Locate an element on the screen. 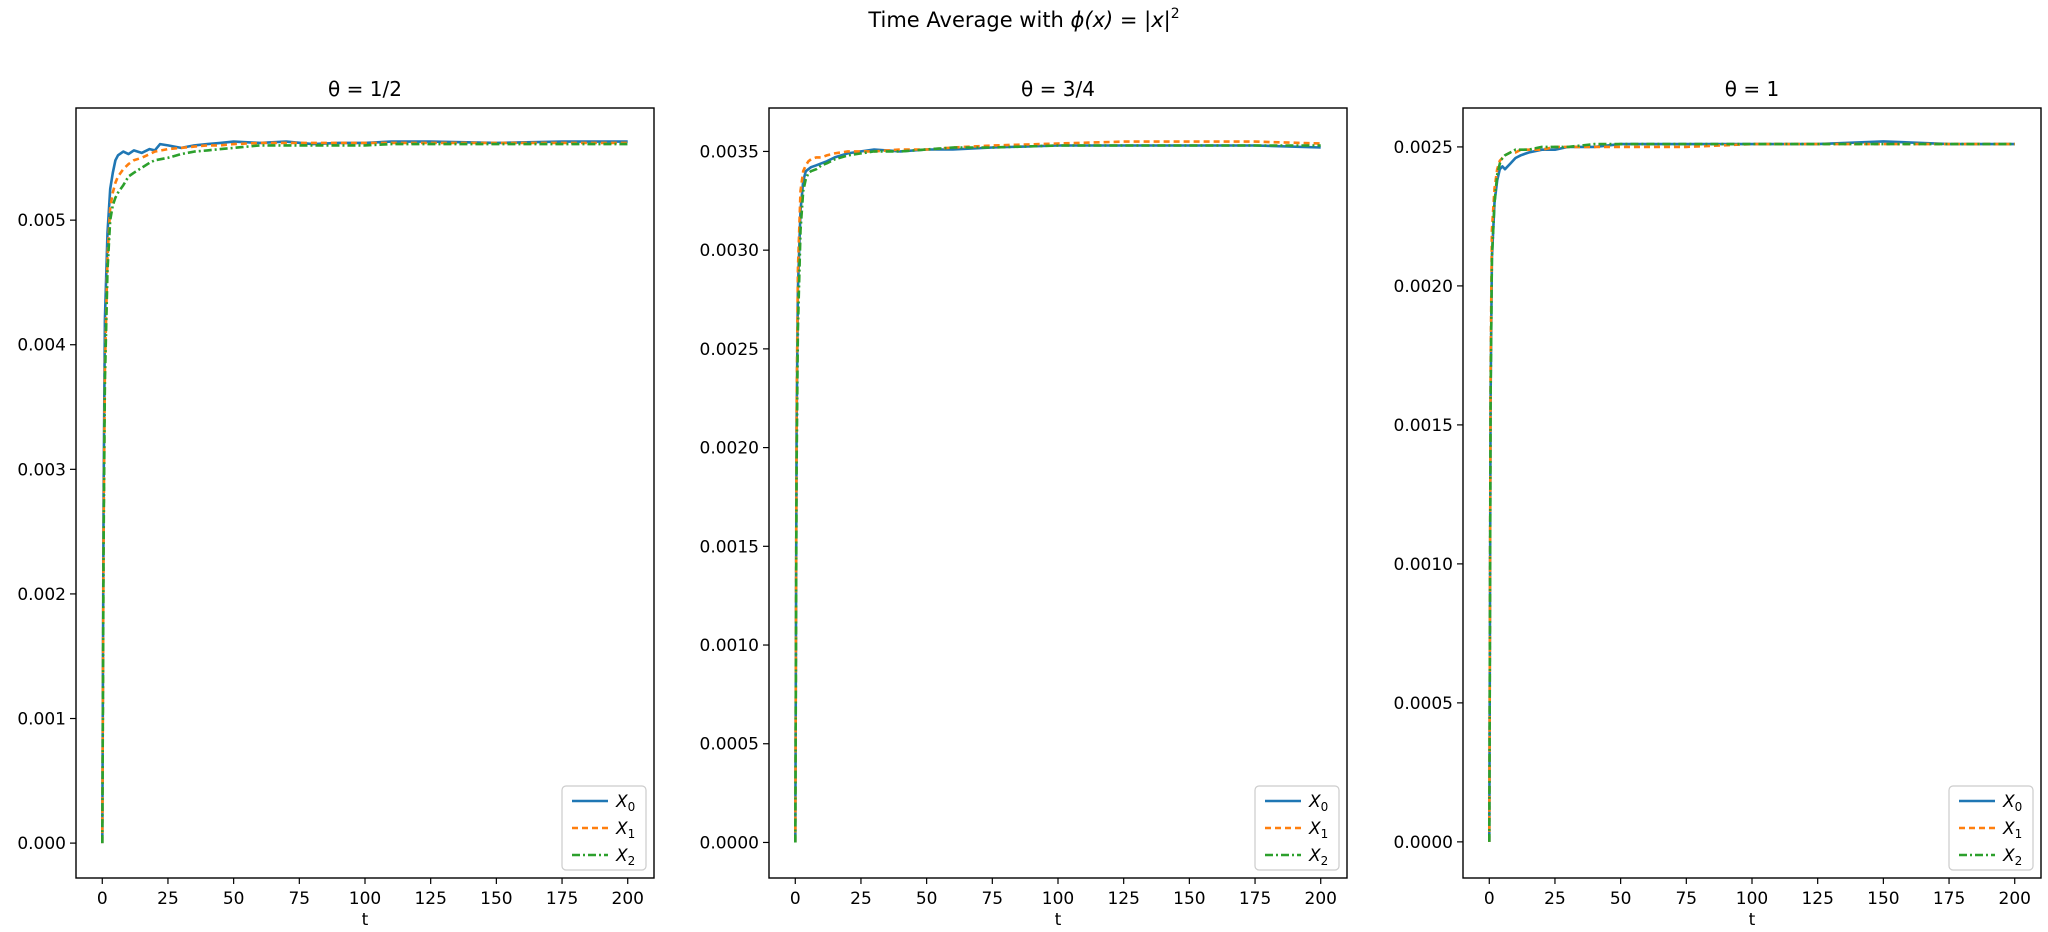  subplot-title: θ = 1 is located at coordinates (1752, 89).